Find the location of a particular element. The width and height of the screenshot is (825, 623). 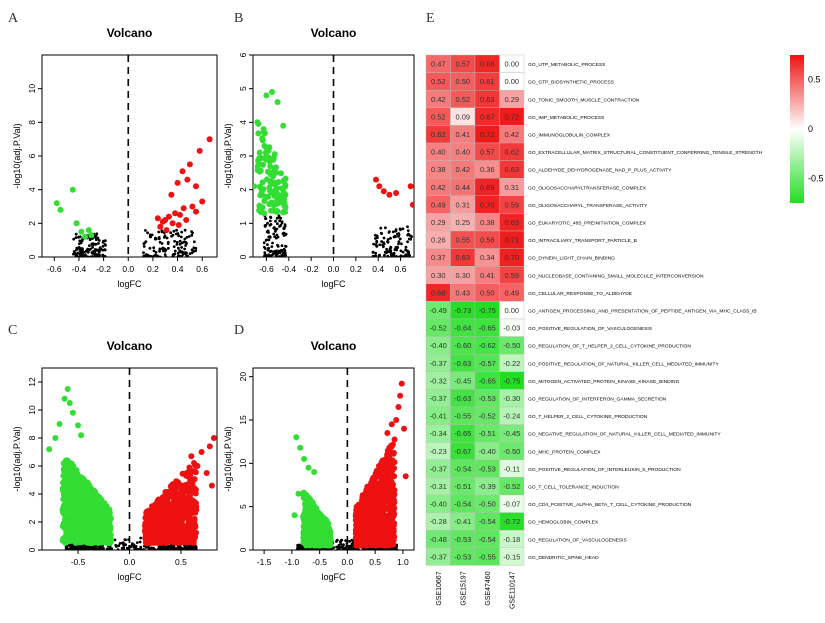

heatmap-cell-value: -0.31 is located at coordinates (438, 486).